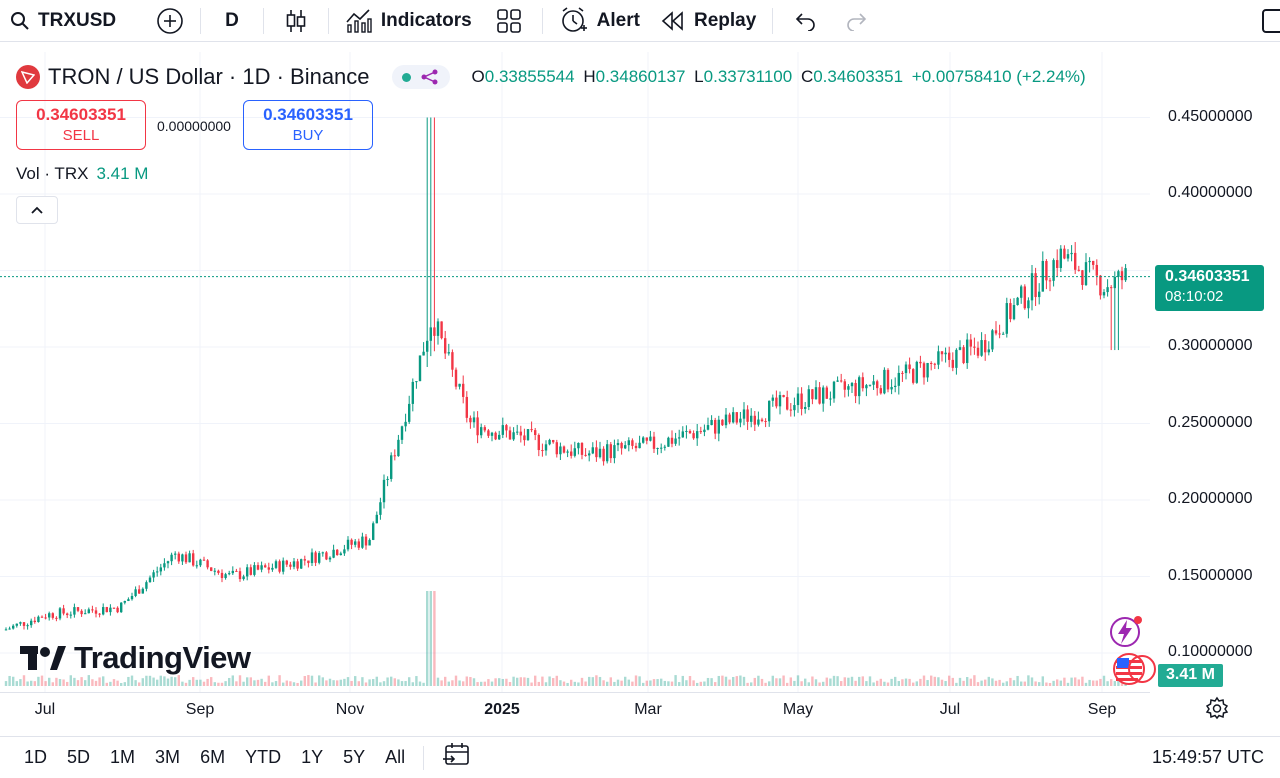  What do you see at coordinates (37, 210) in the screenshot?
I see `collapse-legend-button` at bounding box center [37, 210].